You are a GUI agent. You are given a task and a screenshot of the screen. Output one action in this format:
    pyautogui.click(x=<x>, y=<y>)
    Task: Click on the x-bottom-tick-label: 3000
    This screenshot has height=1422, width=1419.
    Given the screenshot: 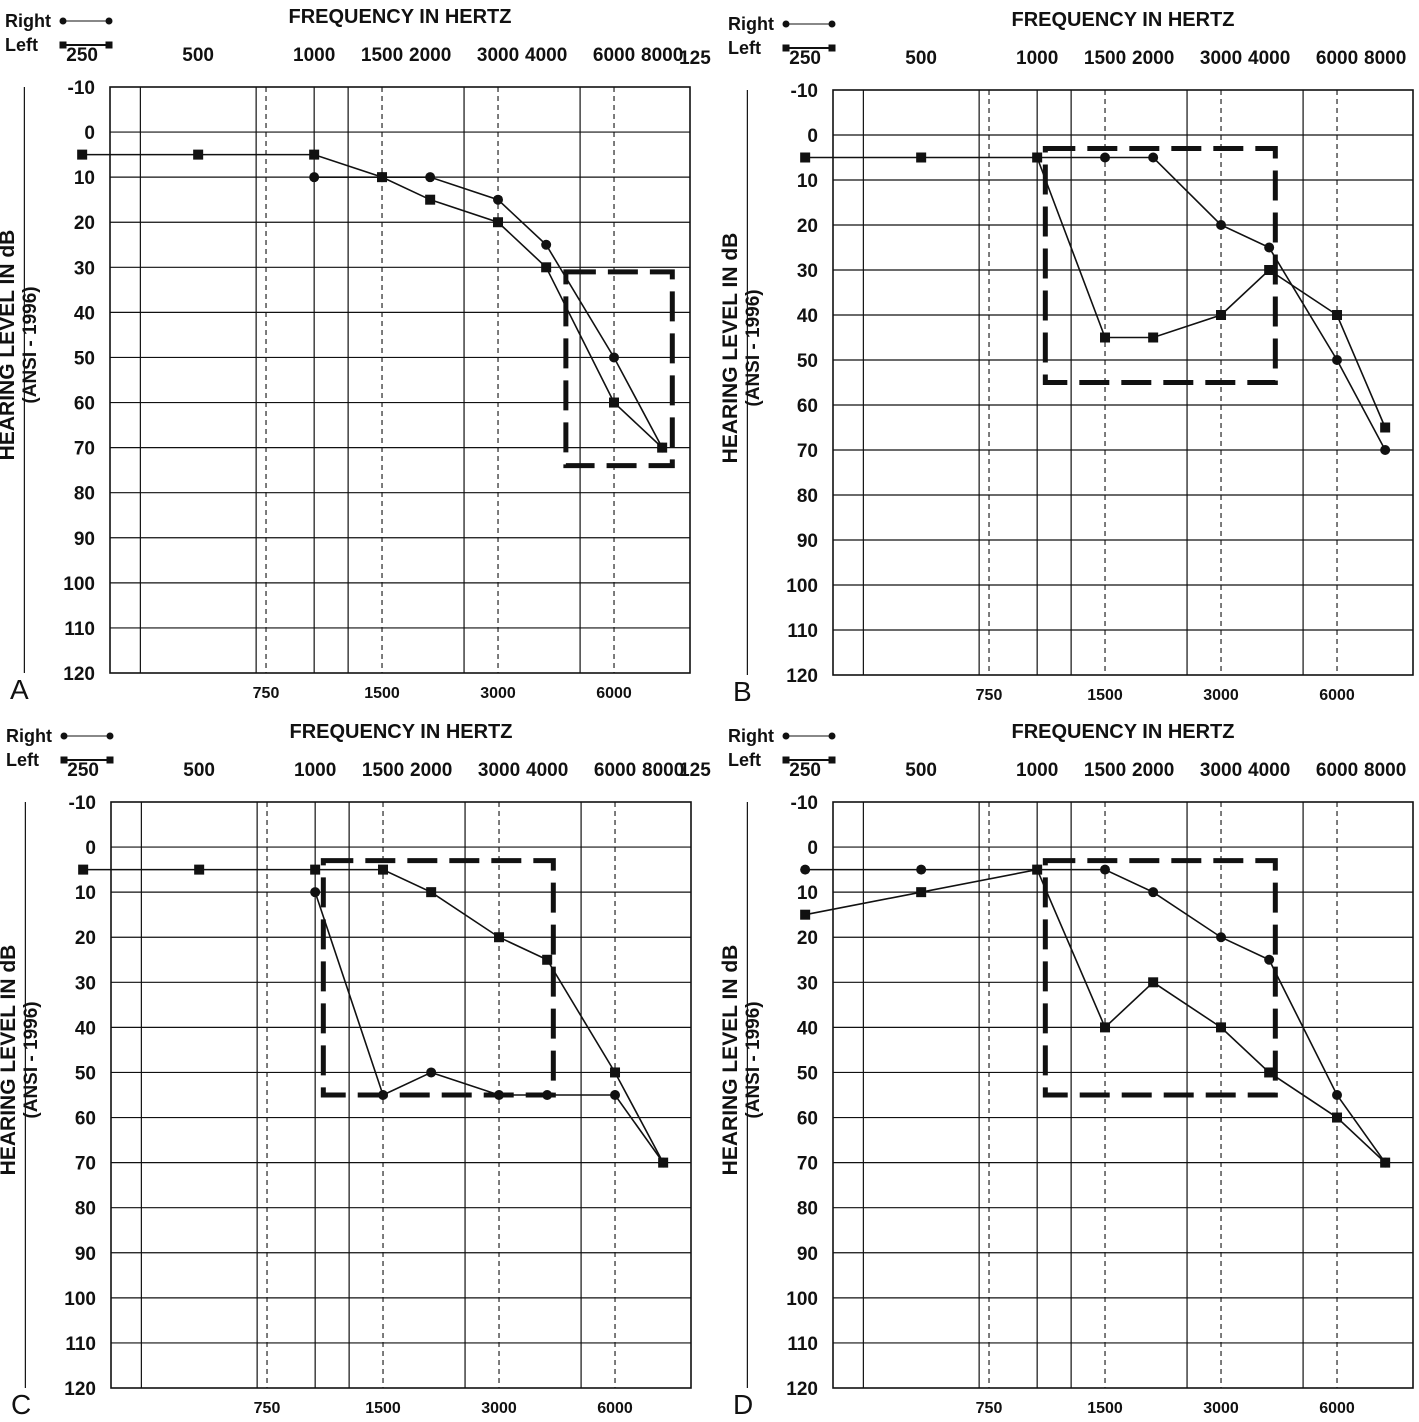 What is the action you would take?
    pyautogui.click(x=1221, y=1408)
    